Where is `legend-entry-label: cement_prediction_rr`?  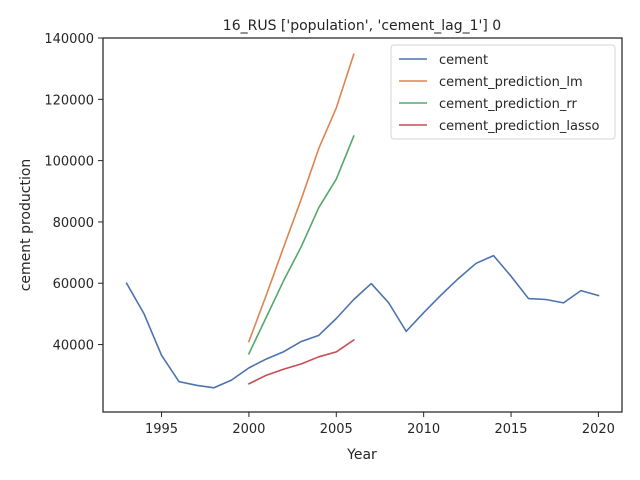 legend-entry-label: cement_prediction_rr is located at coordinates (508, 104).